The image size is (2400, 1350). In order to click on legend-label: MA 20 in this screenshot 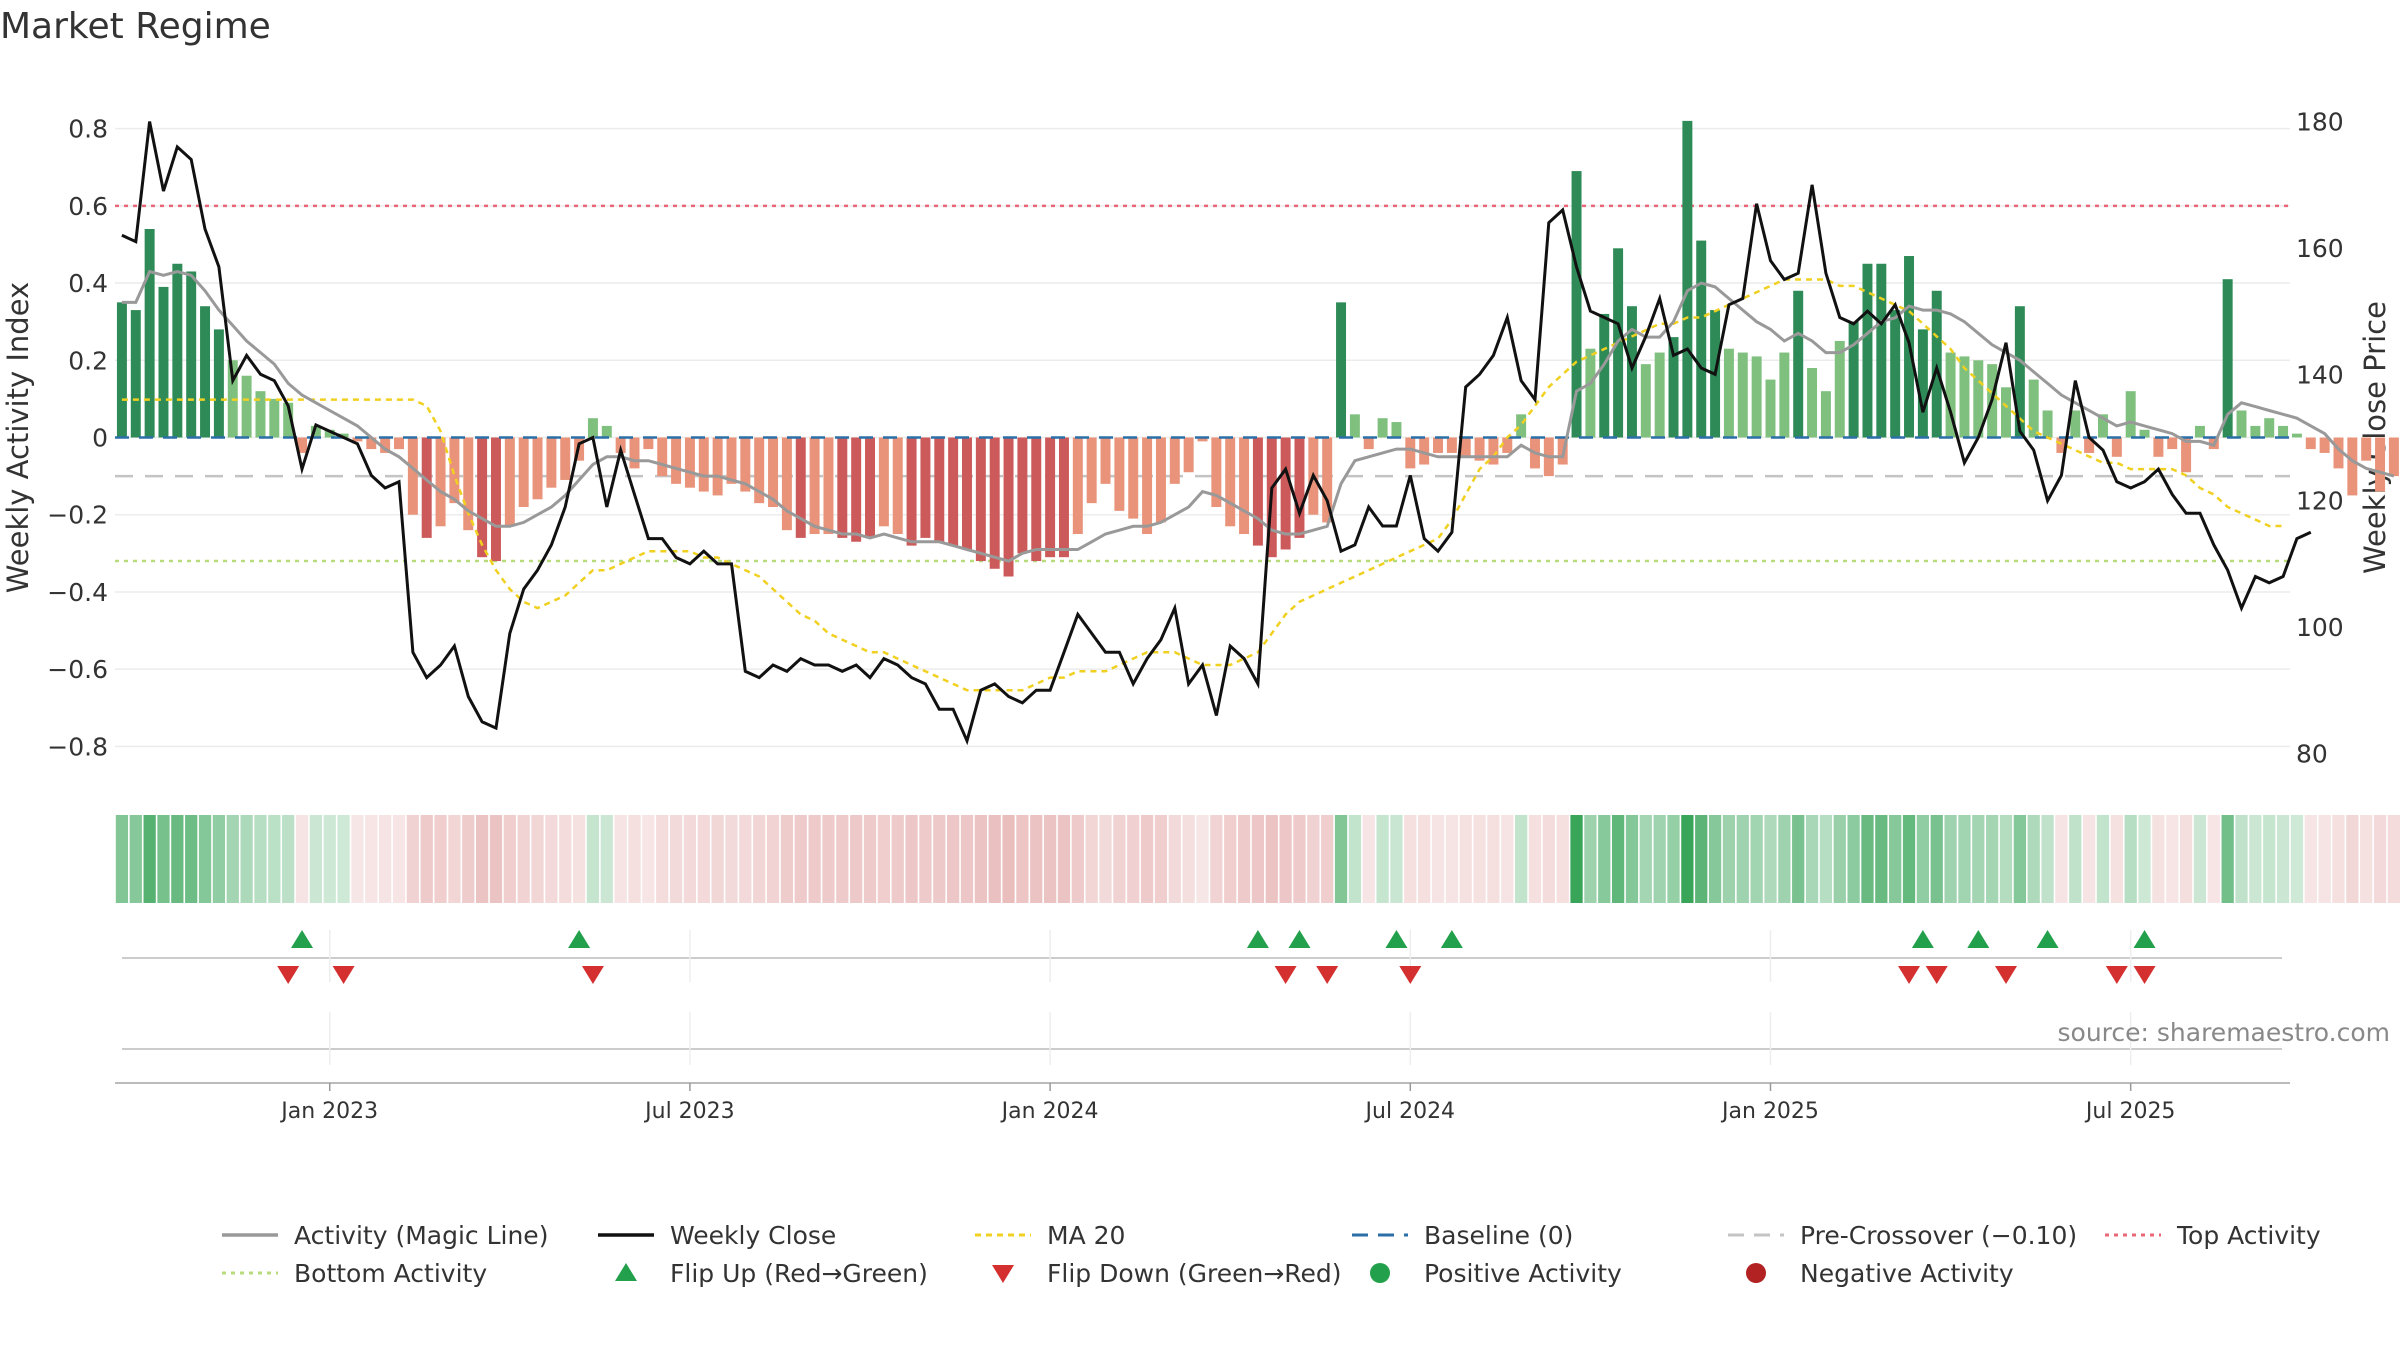, I will do `click(1086, 1235)`.